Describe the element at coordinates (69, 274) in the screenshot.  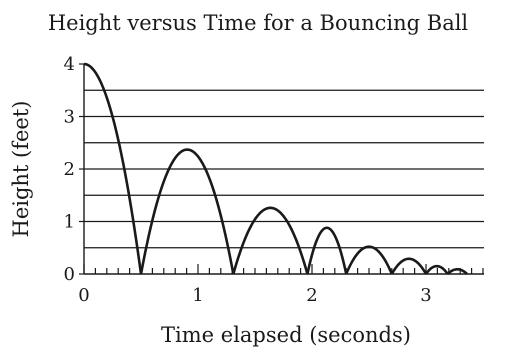
I see `y-tick-label: 0` at that location.